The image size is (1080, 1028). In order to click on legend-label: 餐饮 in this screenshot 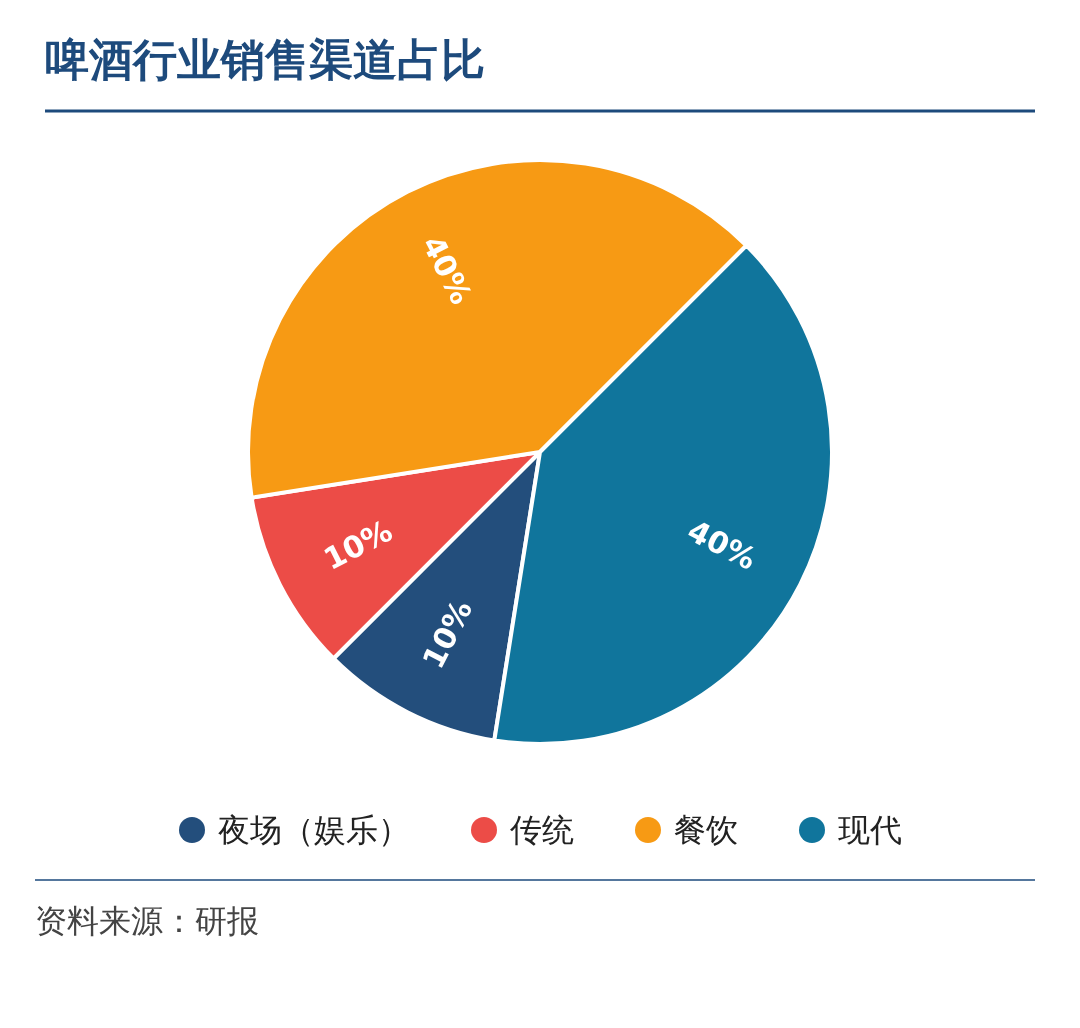, I will do `click(706, 830)`.